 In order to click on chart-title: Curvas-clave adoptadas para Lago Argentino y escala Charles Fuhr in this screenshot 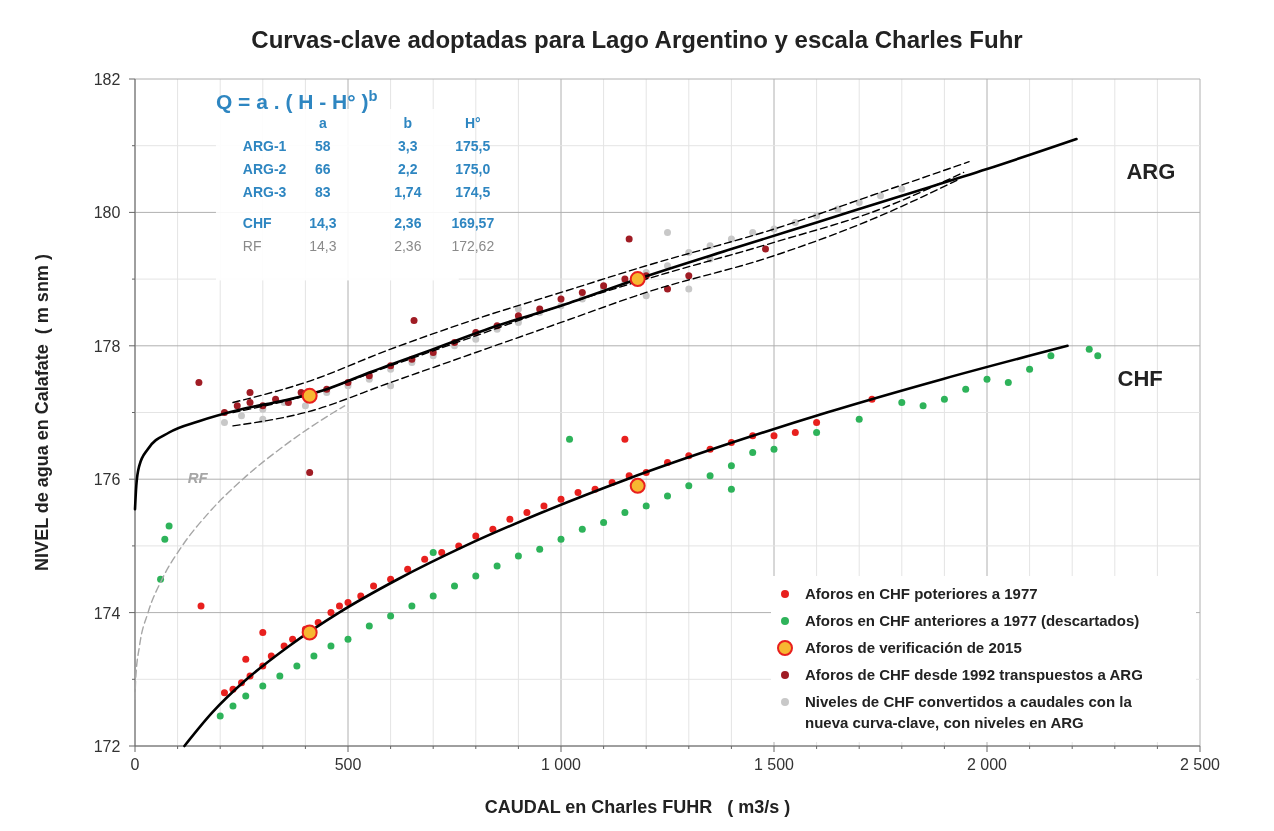, I will do `click(637, 39)`.